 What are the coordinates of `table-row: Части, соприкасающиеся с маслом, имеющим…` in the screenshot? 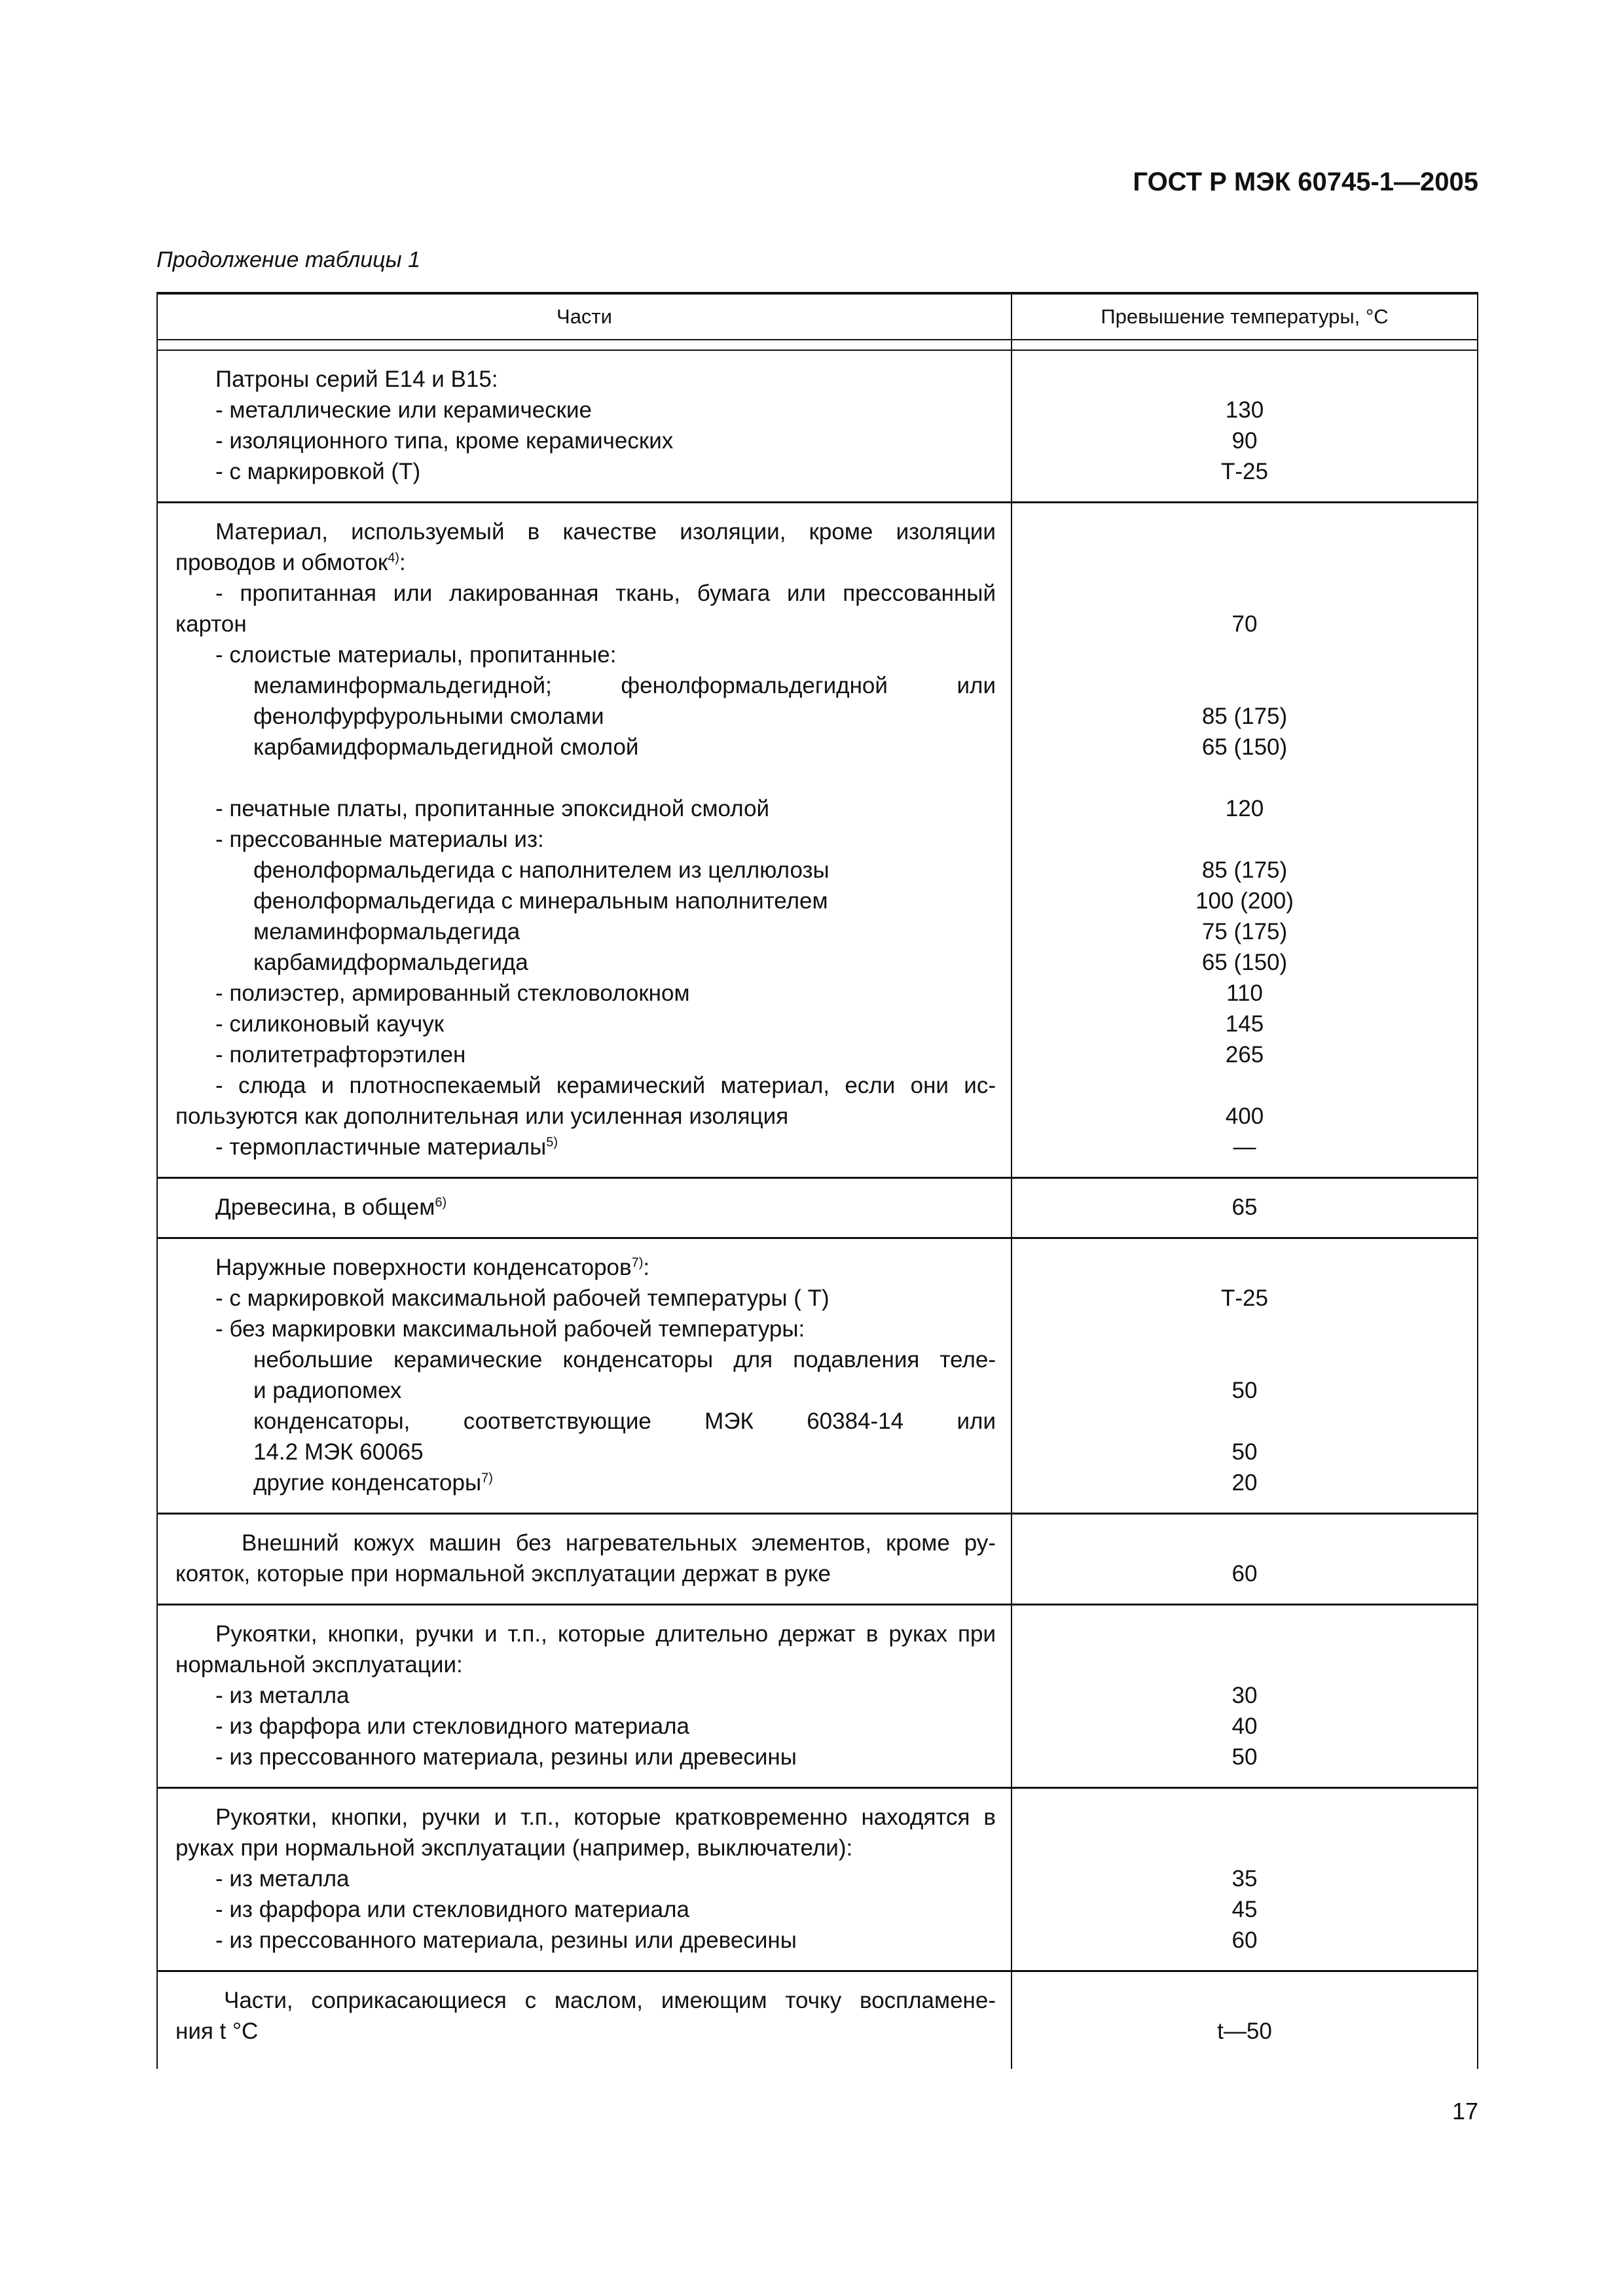 It's located at (817, 2020).